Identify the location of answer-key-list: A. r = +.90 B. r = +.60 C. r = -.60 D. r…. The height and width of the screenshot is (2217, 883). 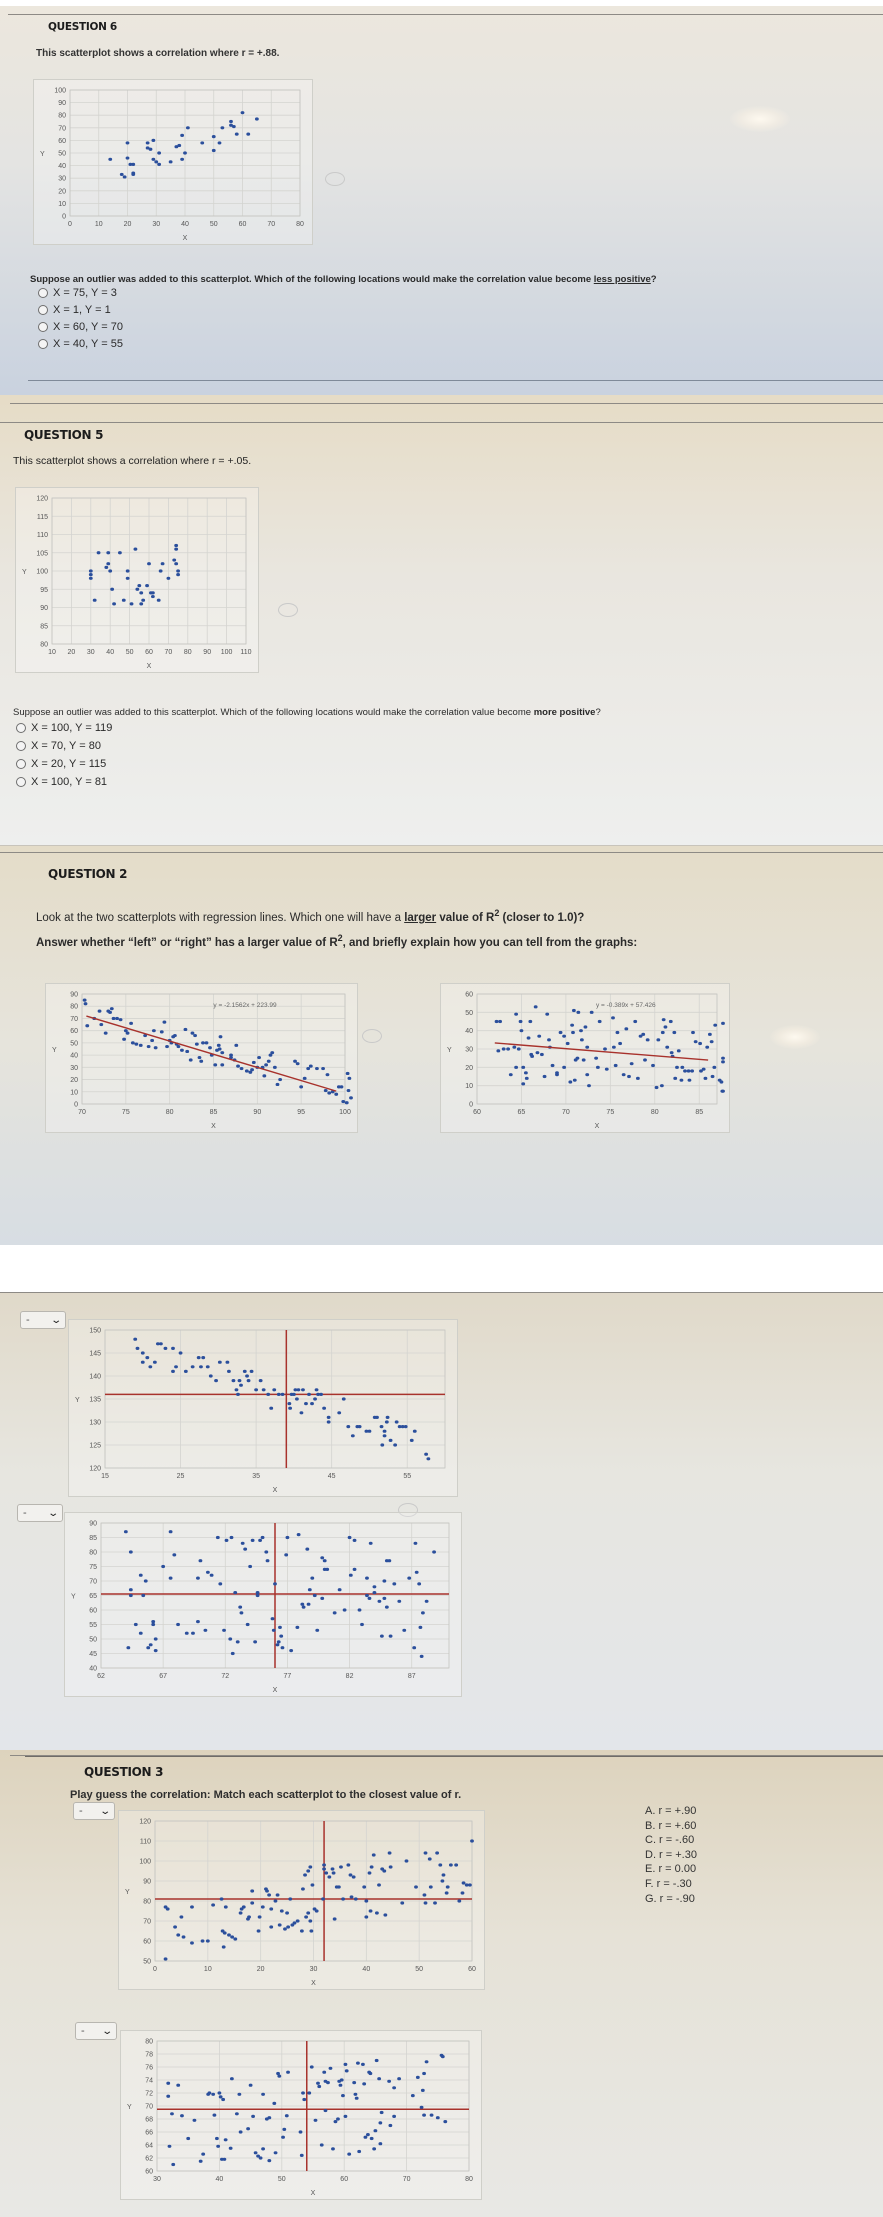
(671, 1855).